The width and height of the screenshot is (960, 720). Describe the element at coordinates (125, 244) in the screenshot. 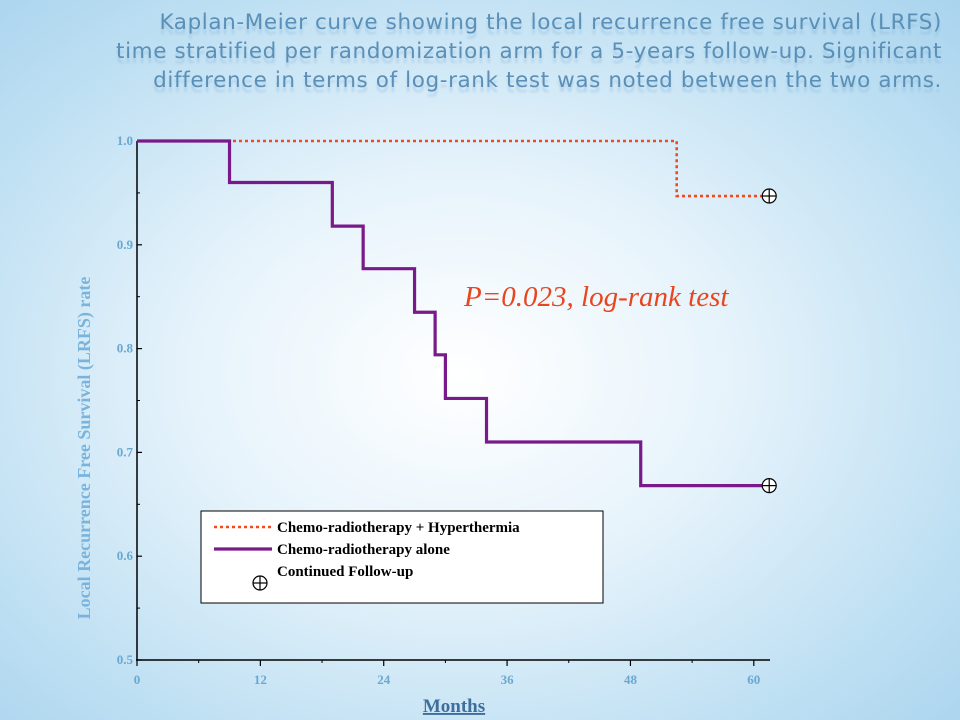

I see `y-tick-label-0.9: 0.9` at that location.